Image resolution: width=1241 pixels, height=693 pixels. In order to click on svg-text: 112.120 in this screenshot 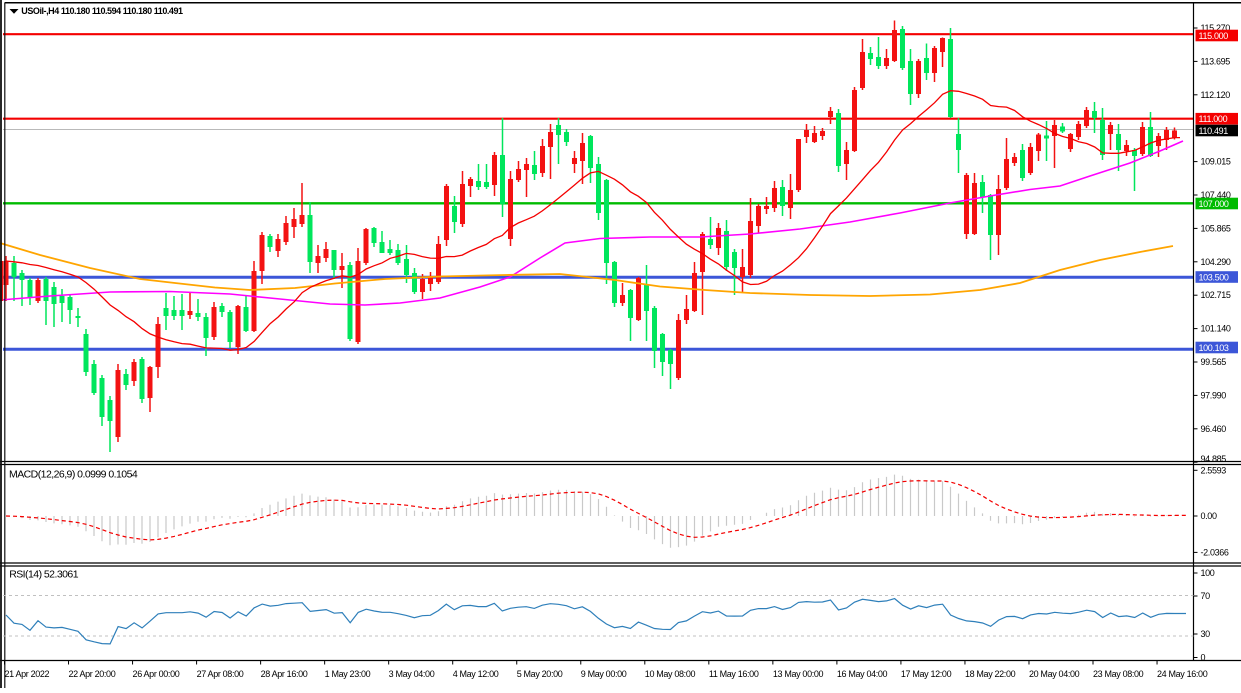, I will do `click(1216, 95)`.